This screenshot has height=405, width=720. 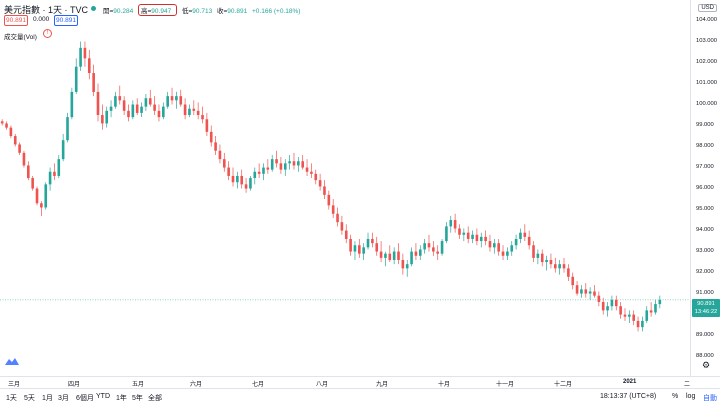 What do you see at coordinates (103, 396) in the screenshot?
I see `range-button: YTD` at bounding box center [103, 396].